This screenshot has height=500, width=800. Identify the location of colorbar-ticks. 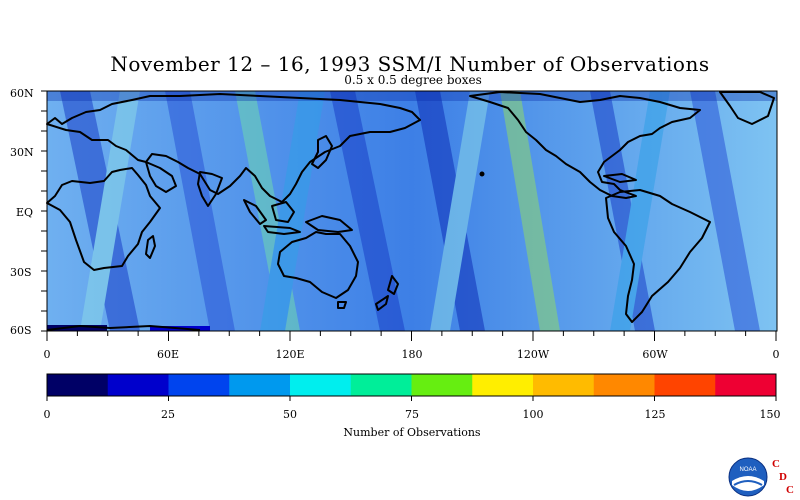
(411, 398).